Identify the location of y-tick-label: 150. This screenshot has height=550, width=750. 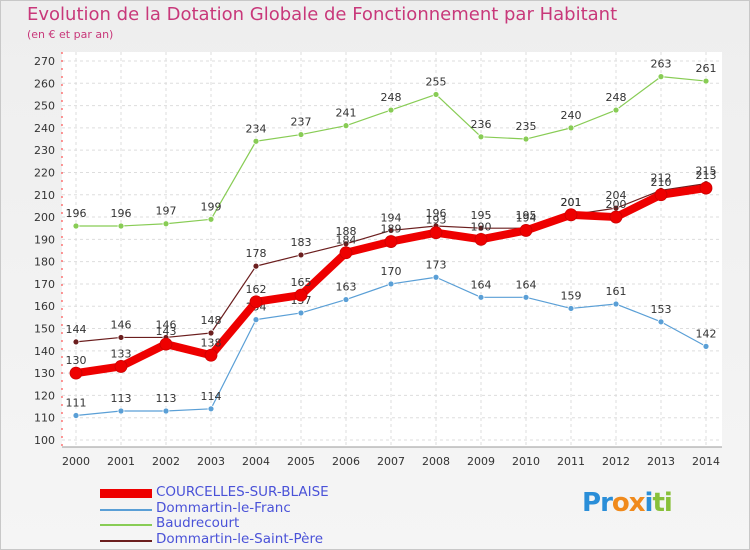
(44, 329).